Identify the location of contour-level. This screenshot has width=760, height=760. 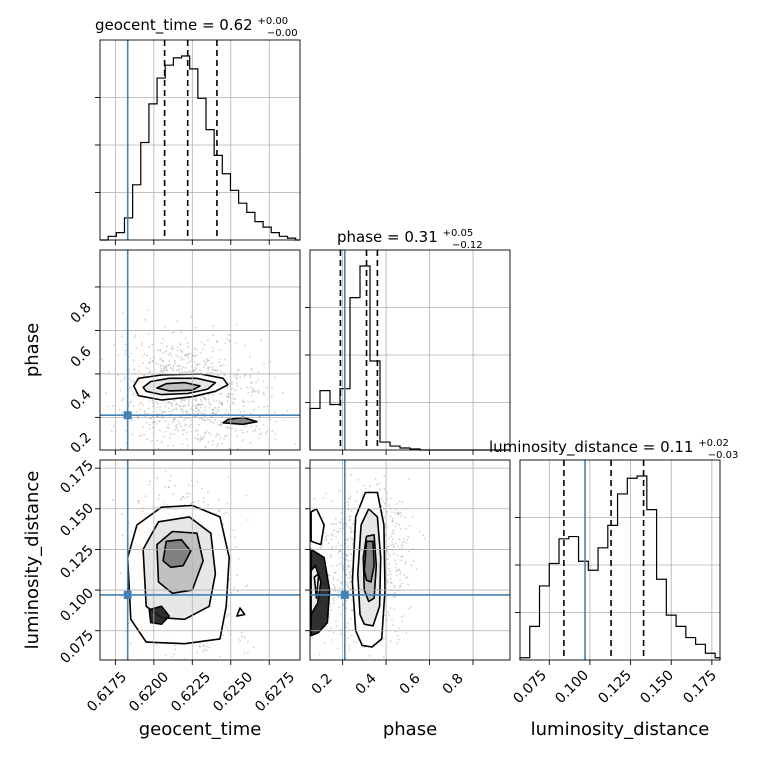
(177, 553).